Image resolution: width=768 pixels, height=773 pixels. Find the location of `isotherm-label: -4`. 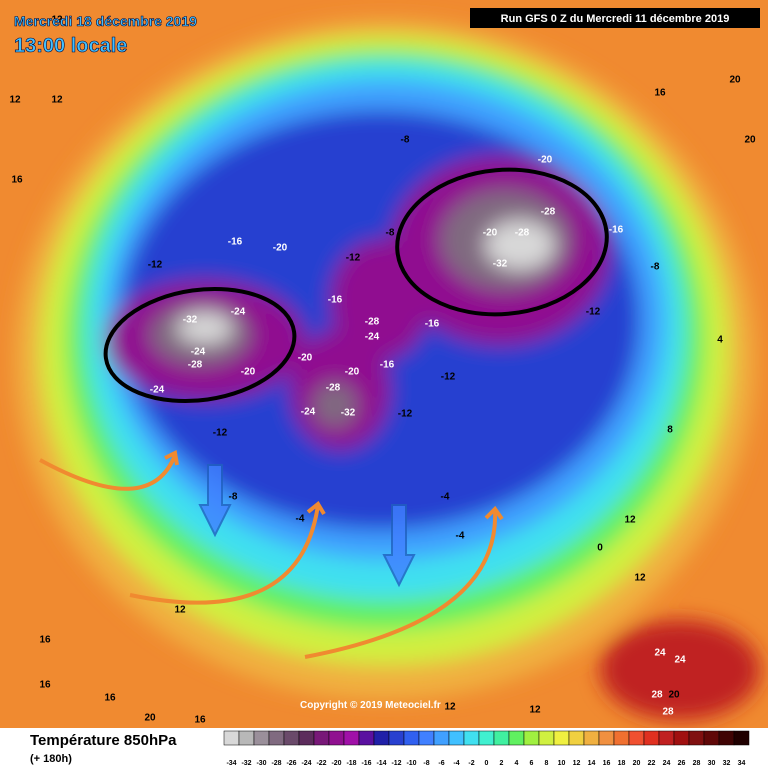

isotherm-label: -4 is located at coordinates (460, 536).